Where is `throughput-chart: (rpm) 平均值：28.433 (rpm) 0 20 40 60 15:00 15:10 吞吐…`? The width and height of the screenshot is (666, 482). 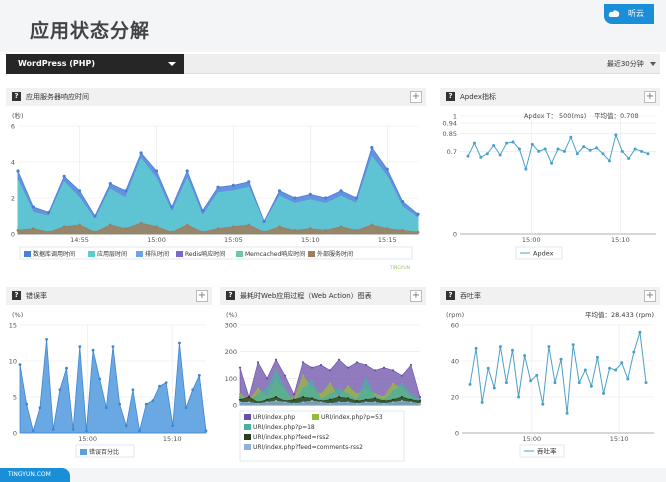
throughput-chart: (rpm) 平均值：28.433 (rpm) 0 20 40 60 15:00 15:10 吞吐… is located at coordinates (550, 384).